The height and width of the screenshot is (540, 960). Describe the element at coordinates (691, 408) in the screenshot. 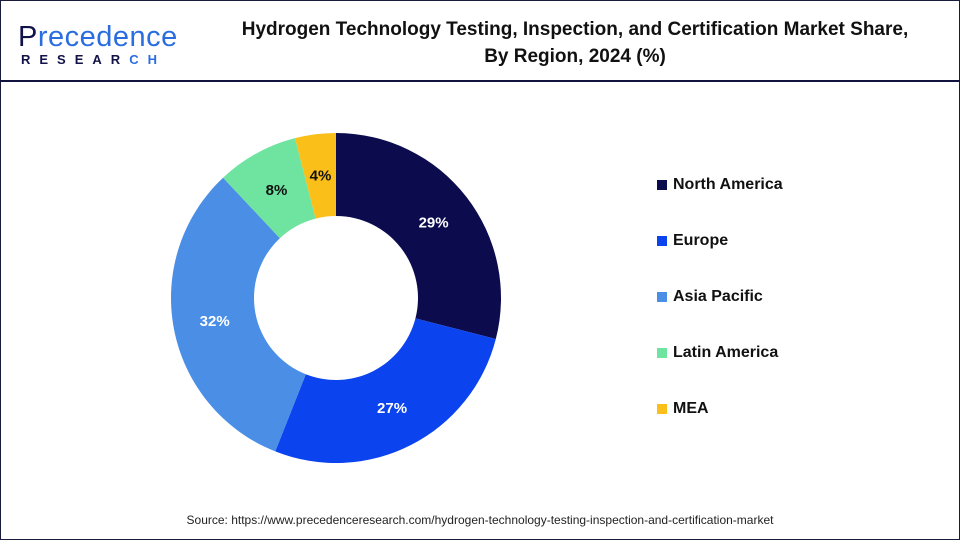

I see `legend-label: MEA` at that location.